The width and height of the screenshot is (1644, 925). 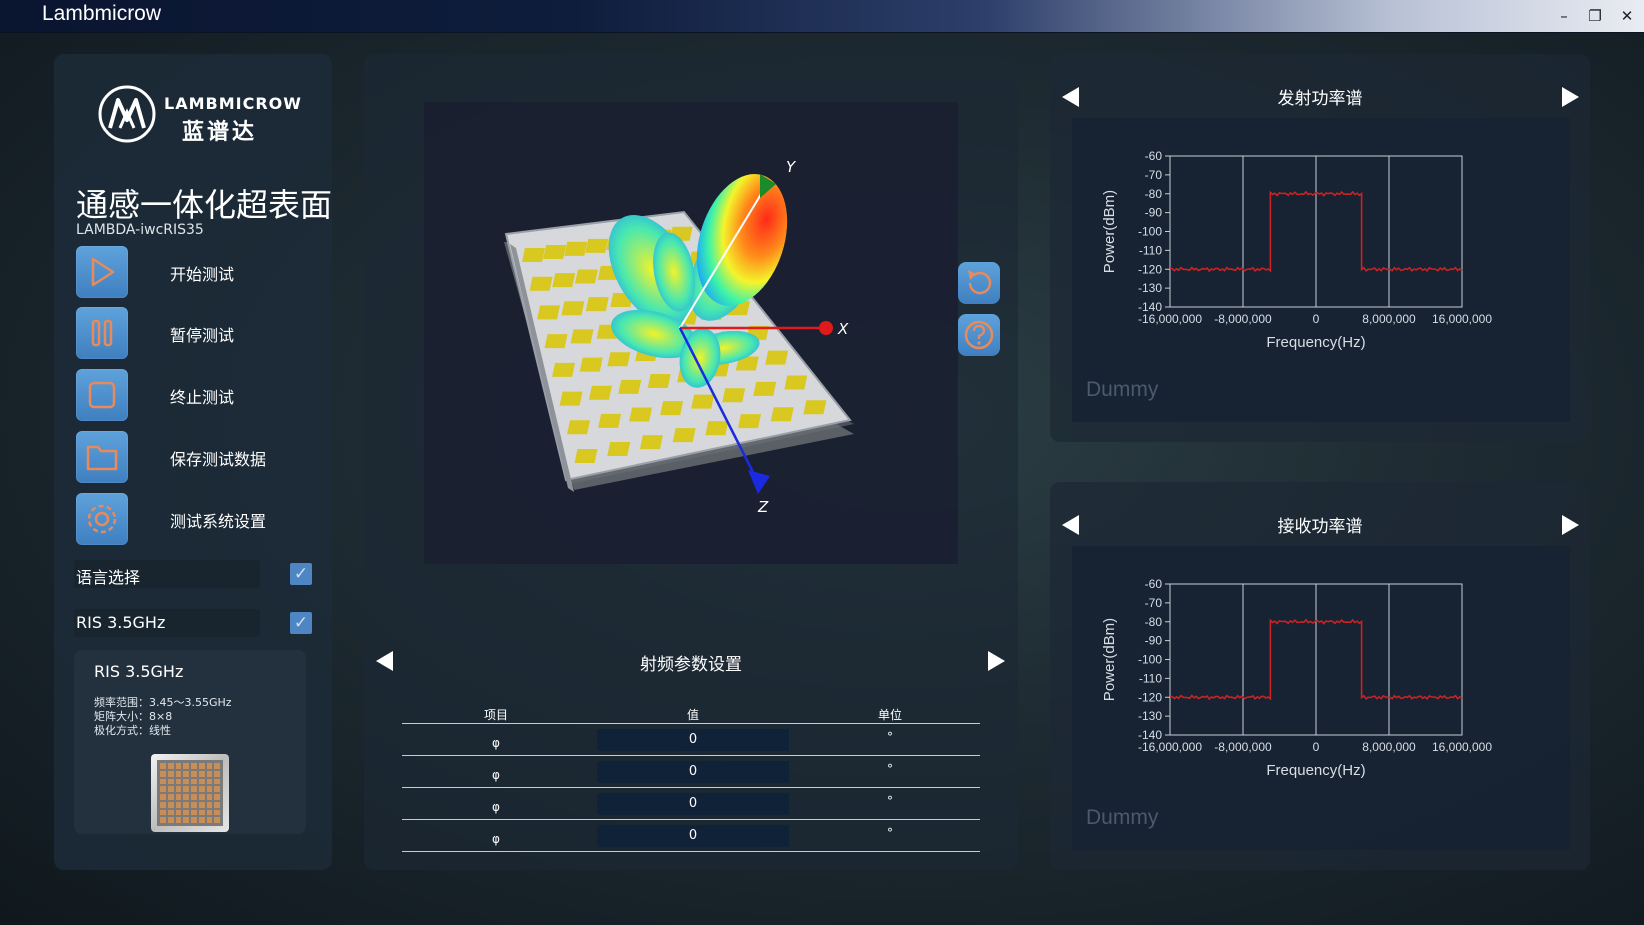 I want to click on rx-prev-arrow-icon, so click(x=1070, y=525).